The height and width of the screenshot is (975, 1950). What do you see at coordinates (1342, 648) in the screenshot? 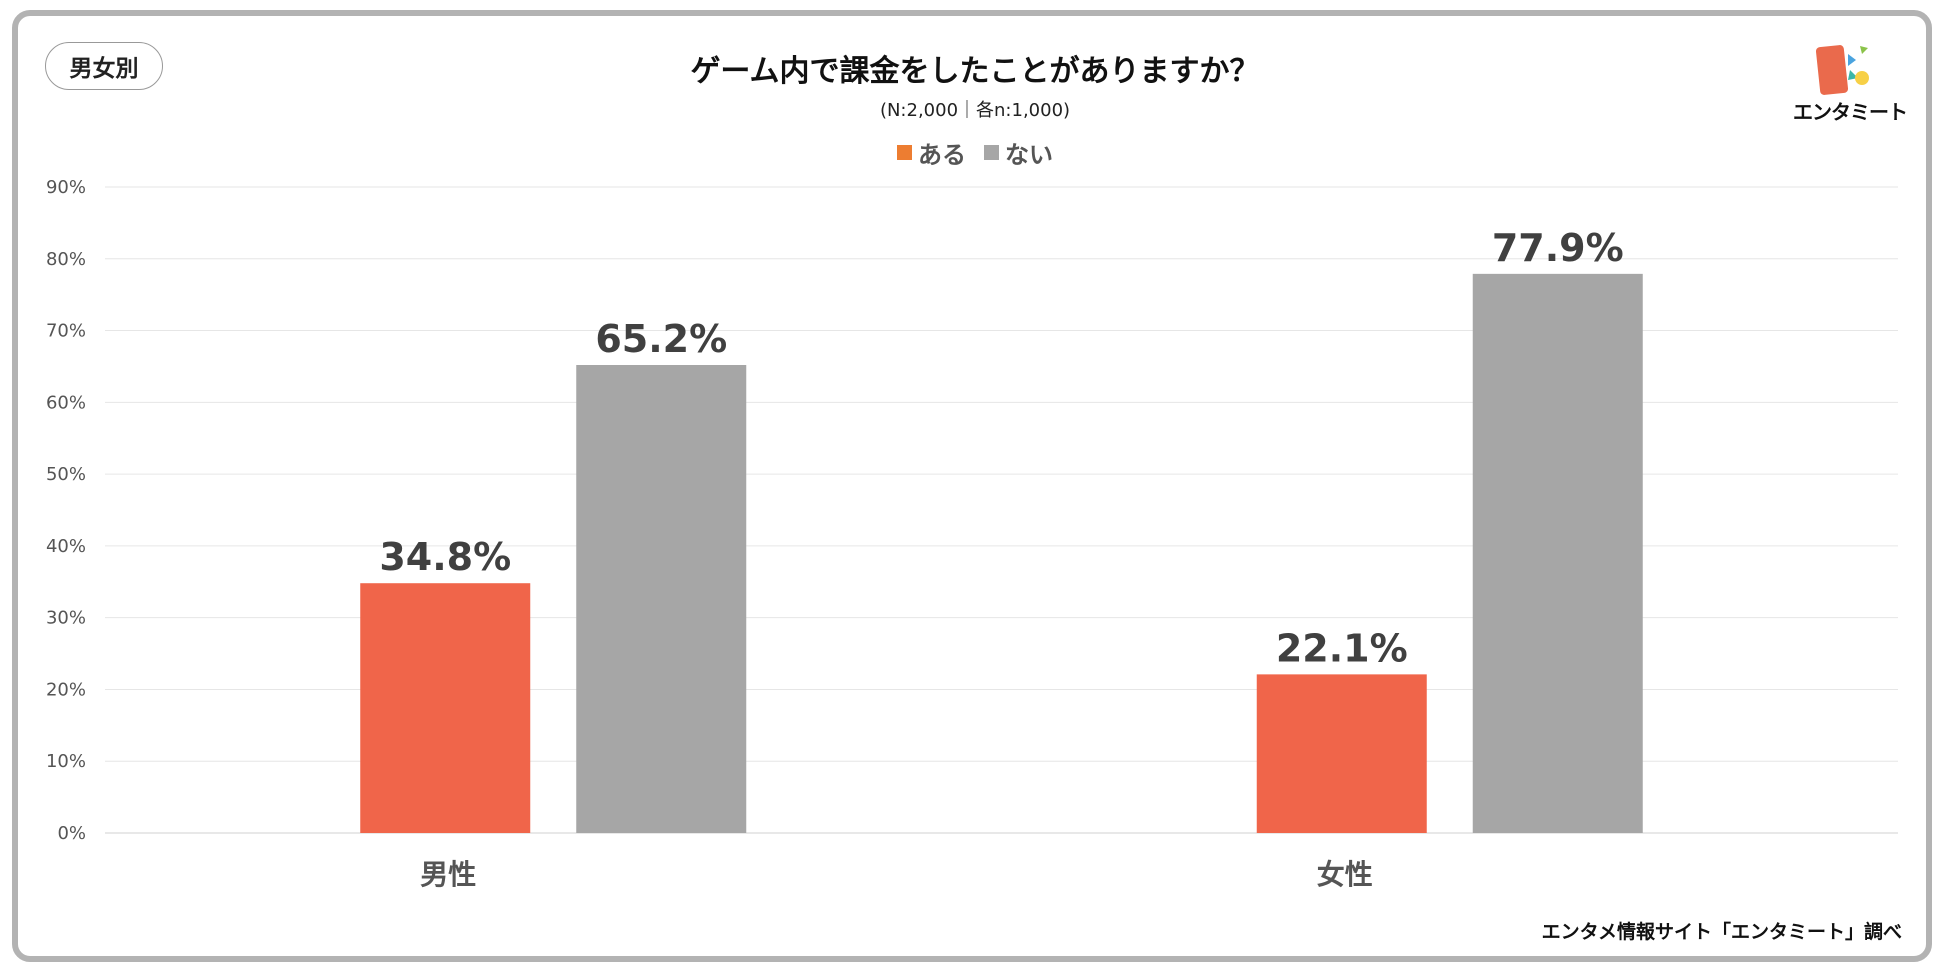
I see `value-label-aru-1: 22.1%` at bounding box center [1342, 648].